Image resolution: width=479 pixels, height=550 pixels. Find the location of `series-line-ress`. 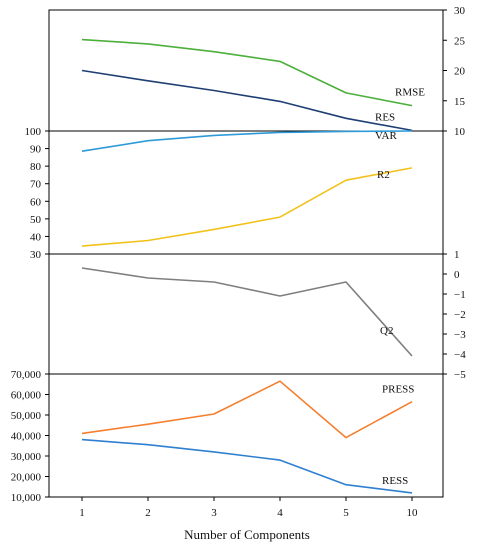

series-line-ress is located at coordinates (247, 466).